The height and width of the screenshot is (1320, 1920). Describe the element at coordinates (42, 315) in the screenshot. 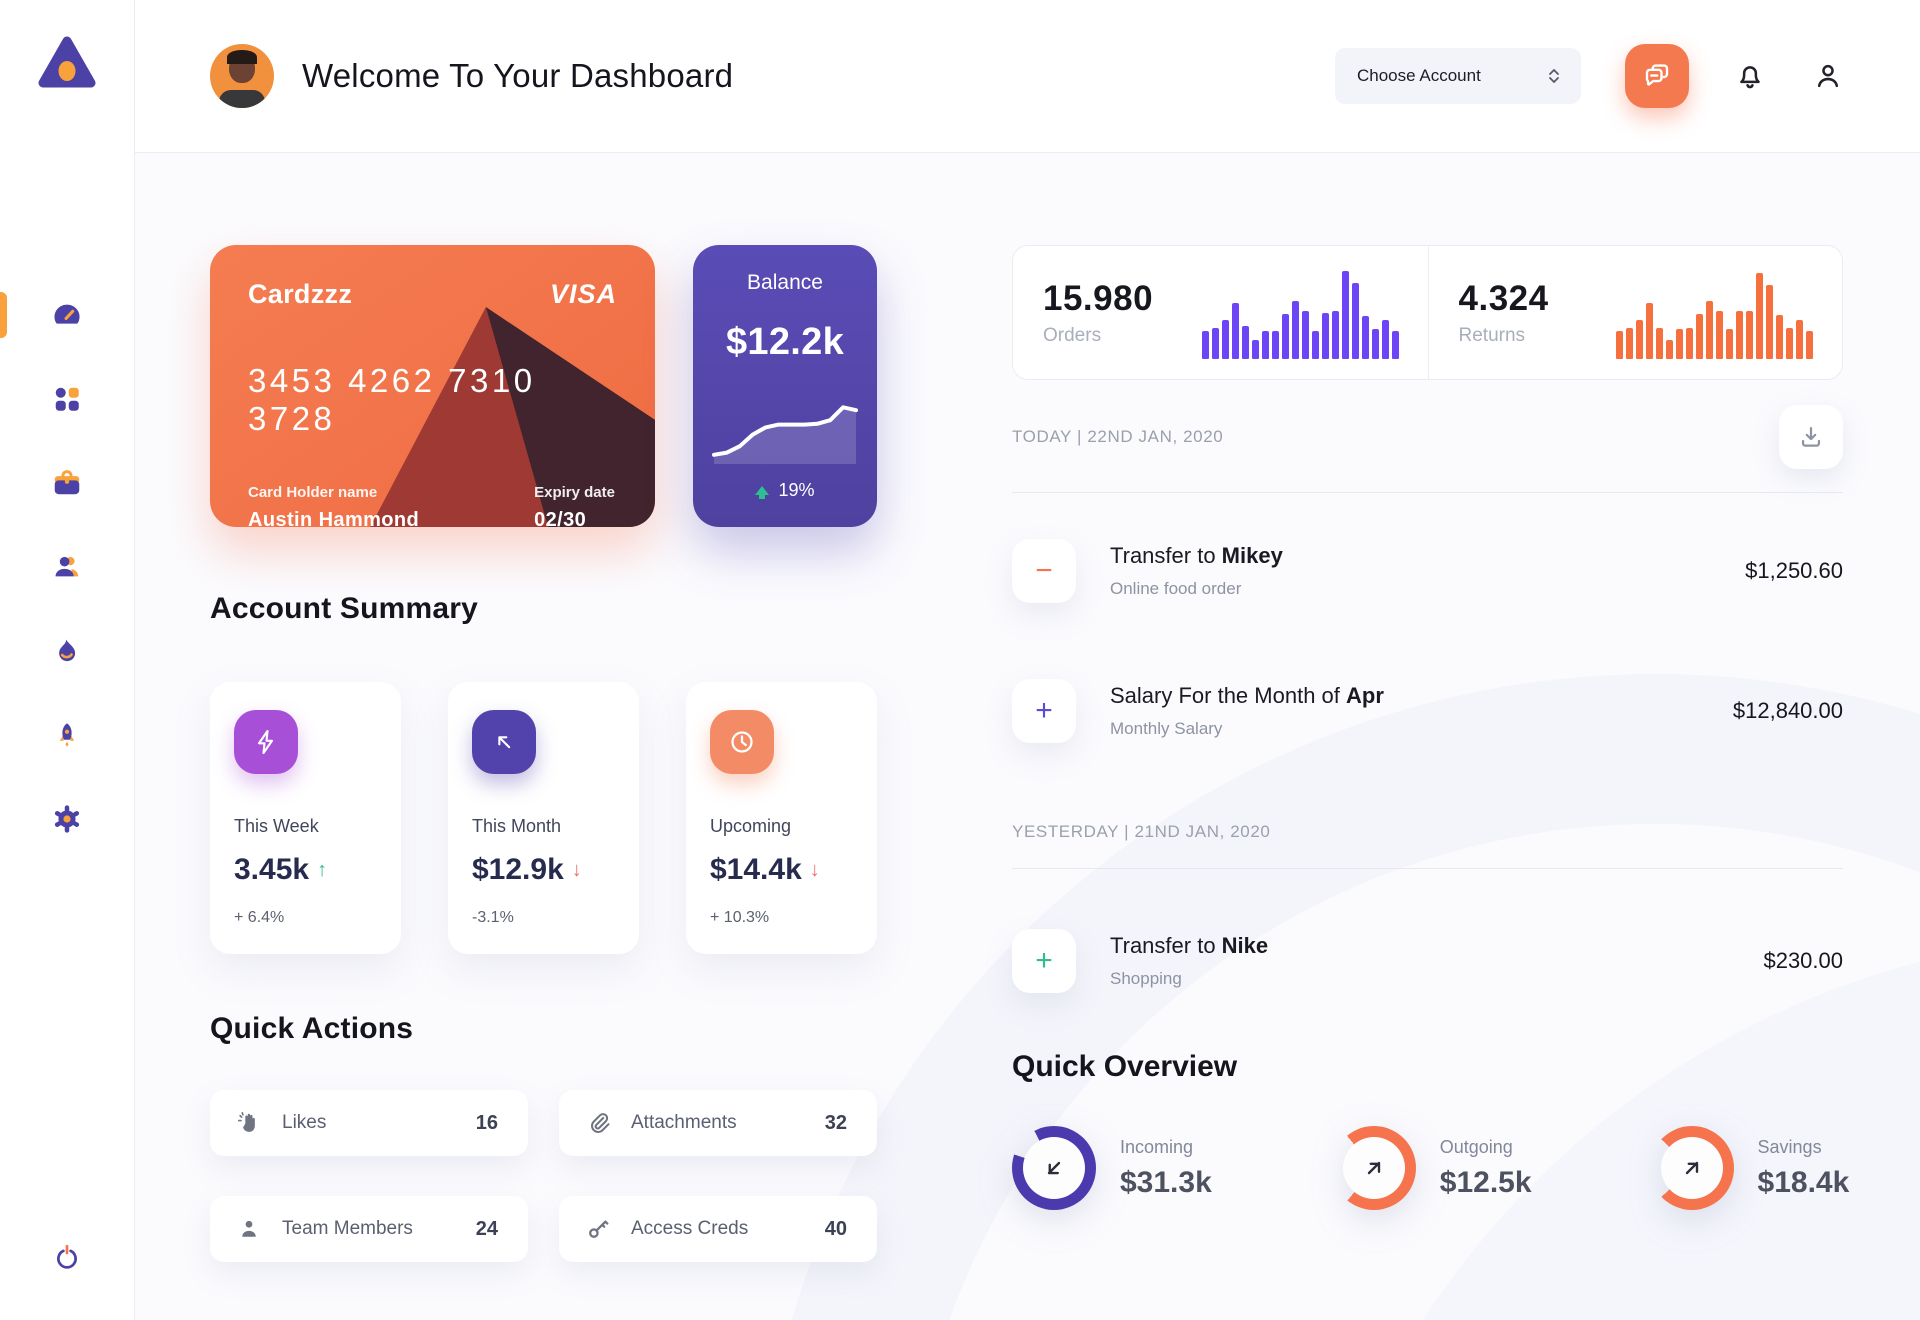

I see `sidebar-item-dashboard` at that location.